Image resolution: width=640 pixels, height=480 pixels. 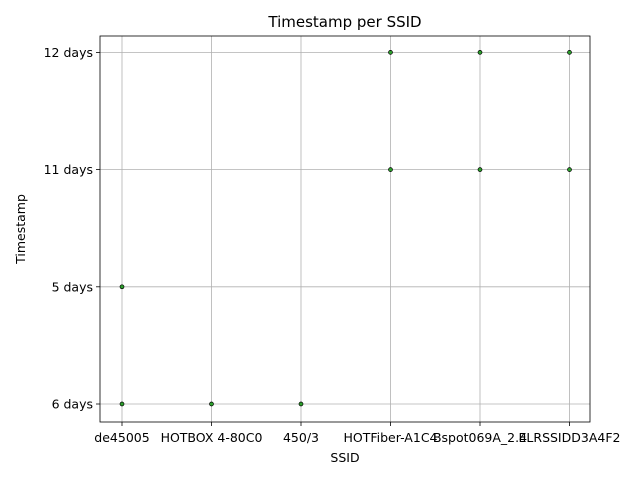 I want to click on x-tick-label: Bspot069A_2.4, so click(x=480, y=437).